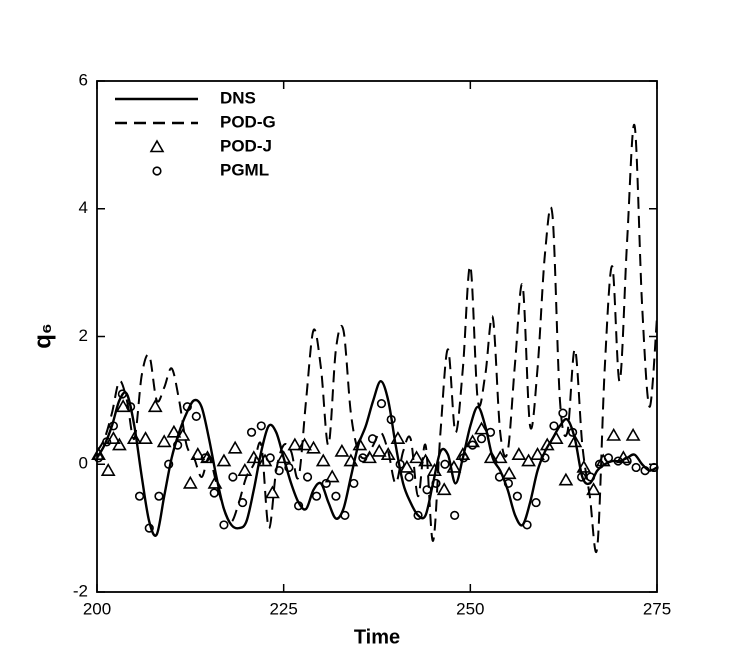 The height and width of the screenshot is (665, 747). What do you see at coordinates (377, 637) in the screenshot?
I see `x-axis-label: Time` at bounding box center [377, 637].